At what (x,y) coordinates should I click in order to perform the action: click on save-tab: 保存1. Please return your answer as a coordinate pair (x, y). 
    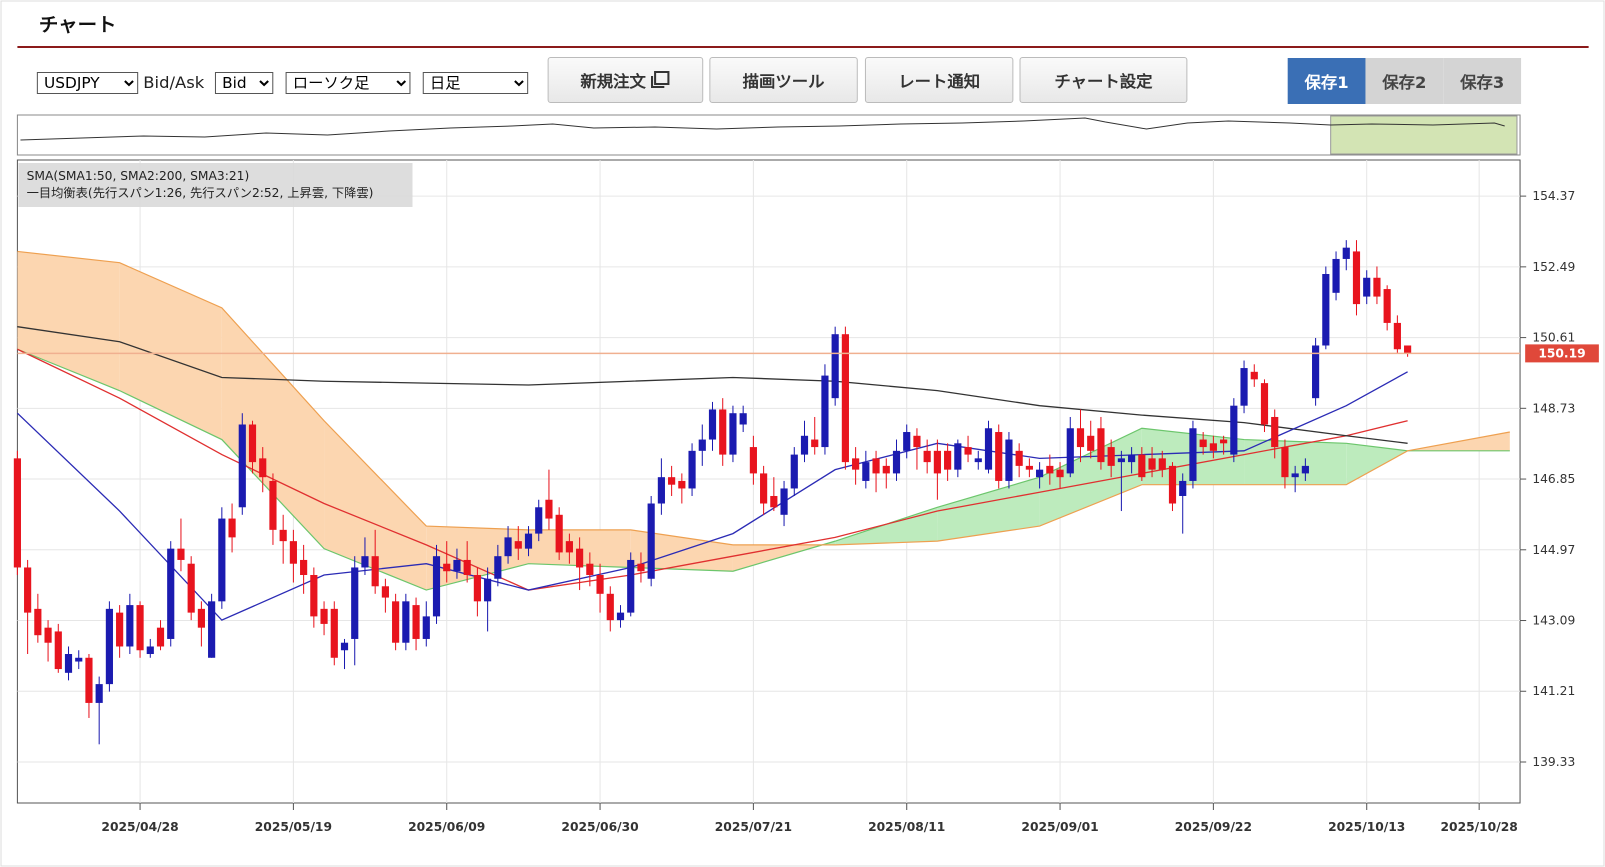
    Looking at the image, I should click on (1326, 81).